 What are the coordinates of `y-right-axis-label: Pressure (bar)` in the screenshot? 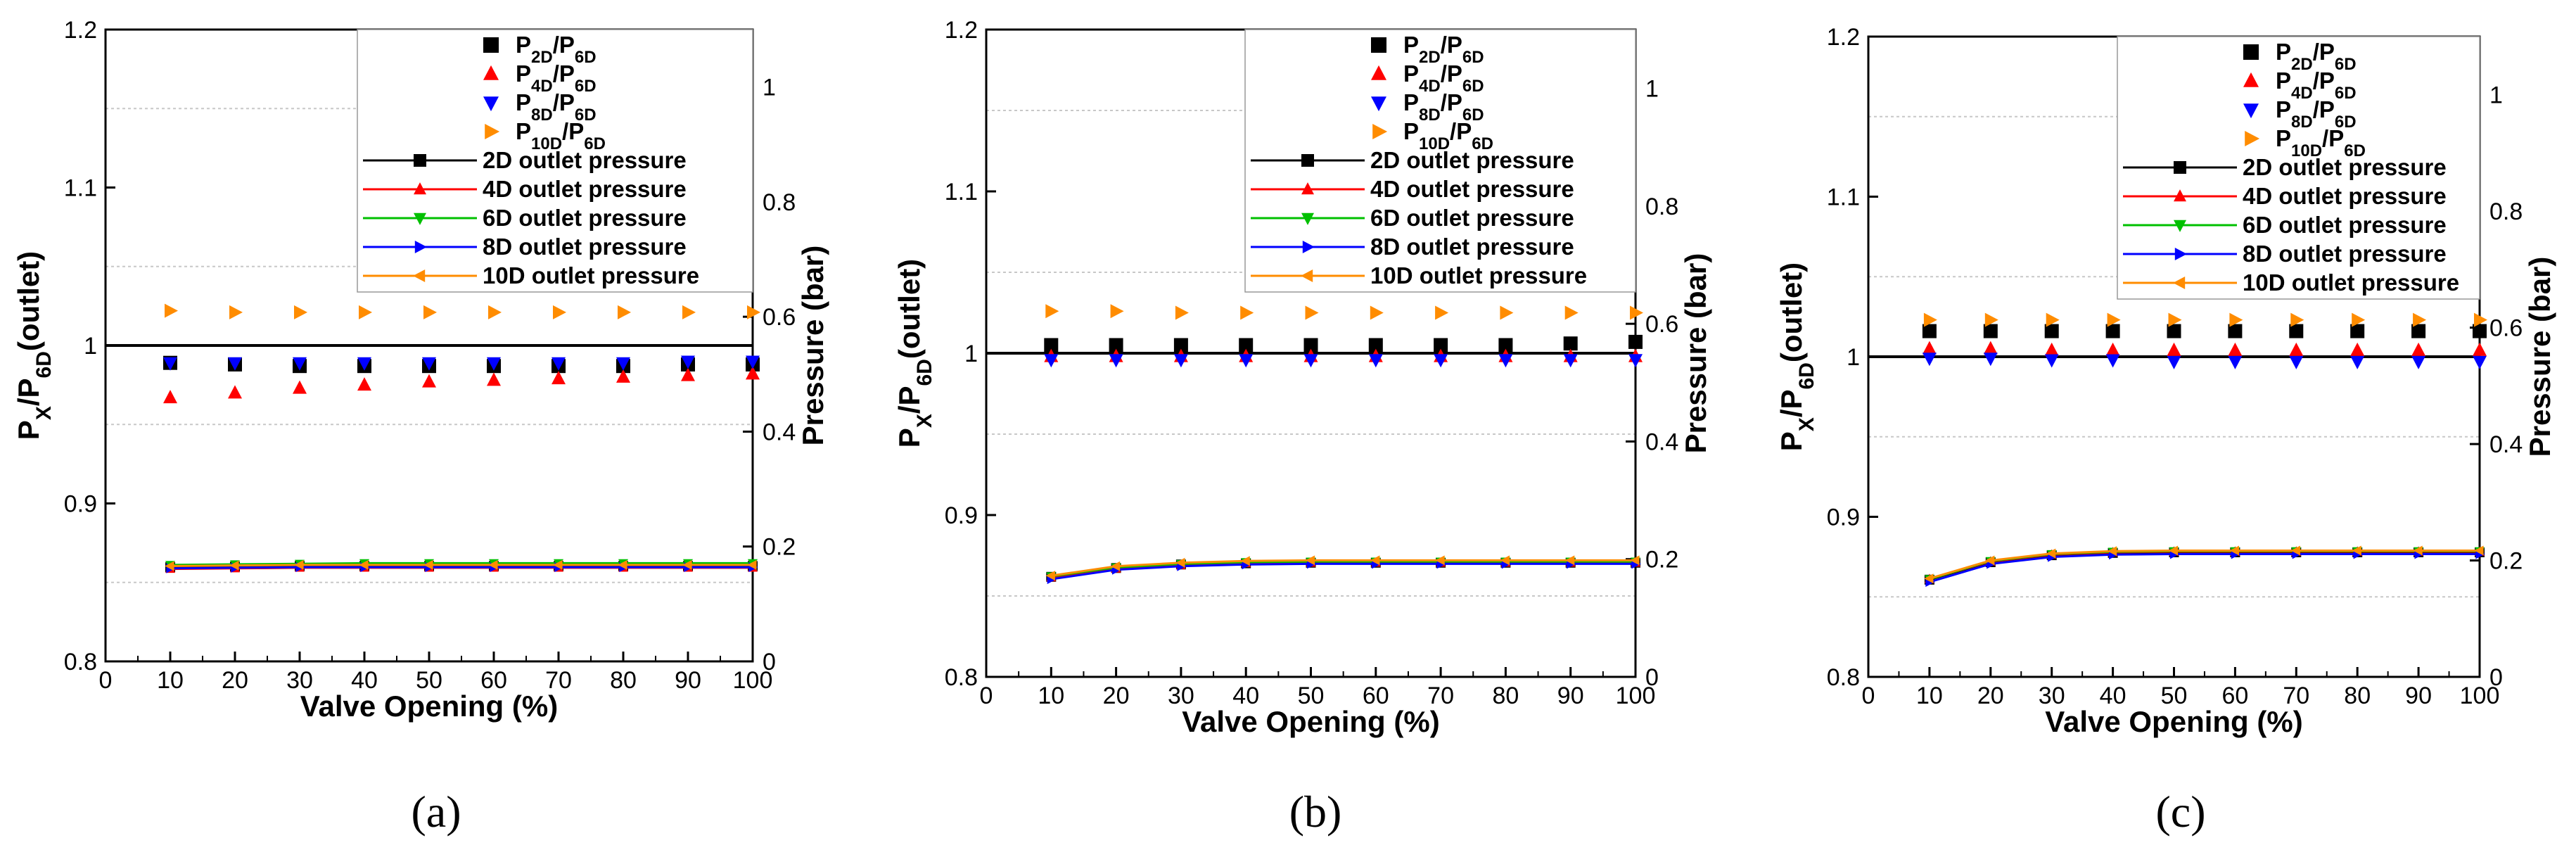 It's located at (1695, 353).